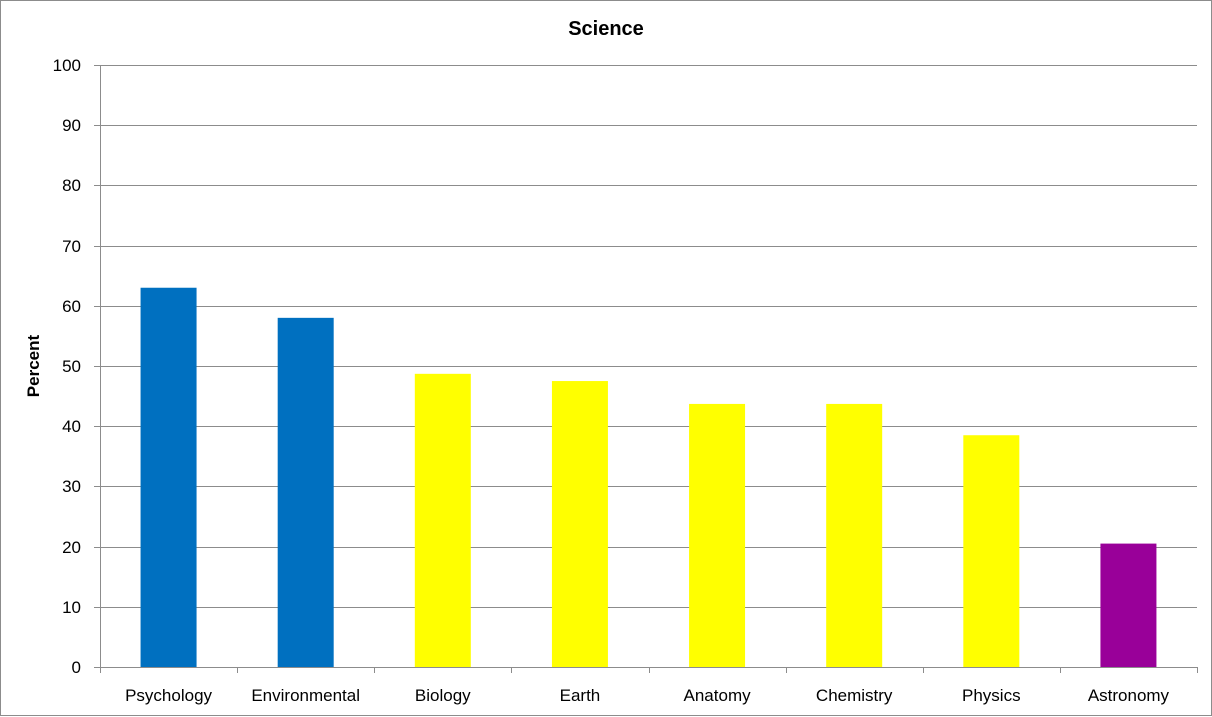  What do you see at coordinates (1129, 695) in the screenshot?
I see `x-tick-label: Astronomy` at bounding box center [1129, 695].